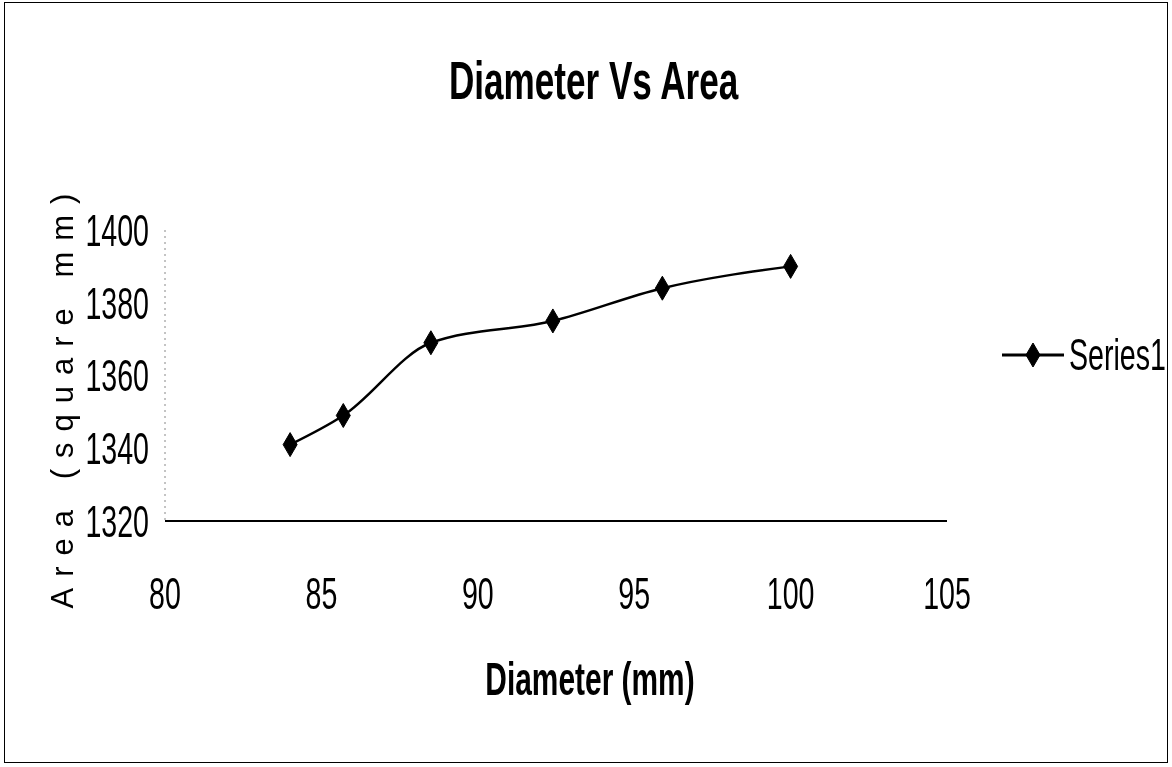  I want to click on x-tick-label: 85, so click(321, 593).